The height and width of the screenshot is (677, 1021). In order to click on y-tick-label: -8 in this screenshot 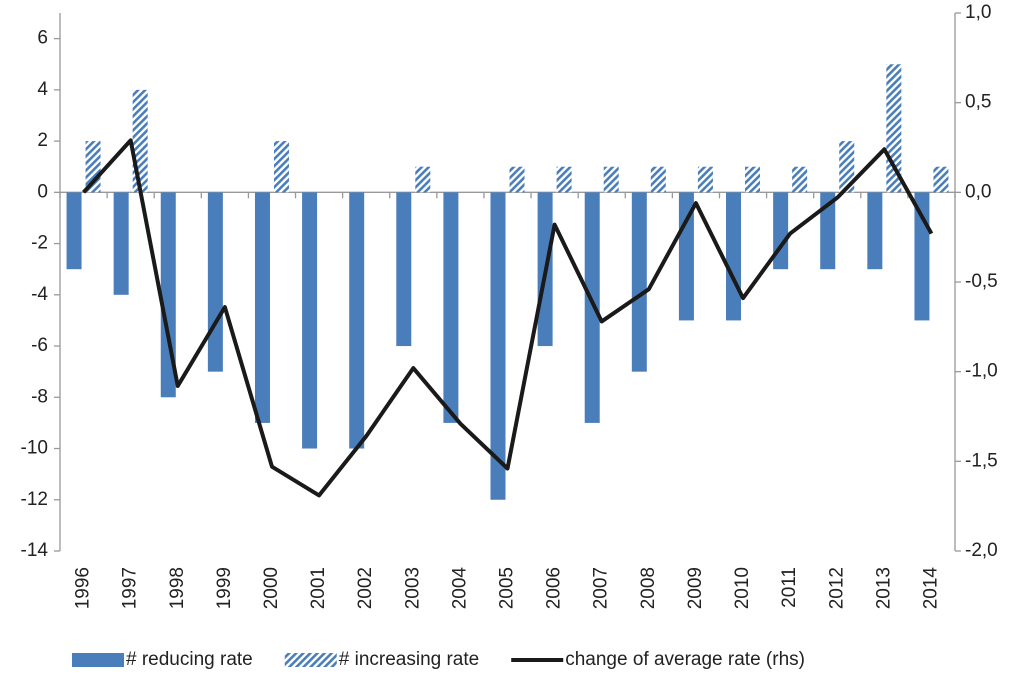, I will do `click(39, 396)`.